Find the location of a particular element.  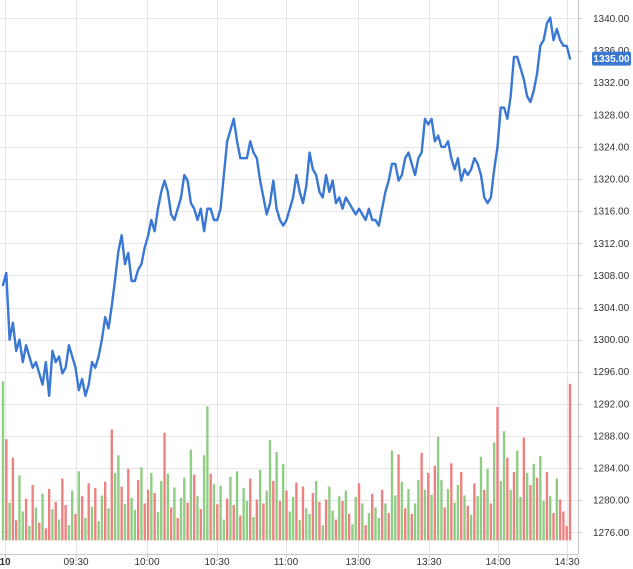

y-tick-label: 1308.00 is located at coordinates (611, 276).